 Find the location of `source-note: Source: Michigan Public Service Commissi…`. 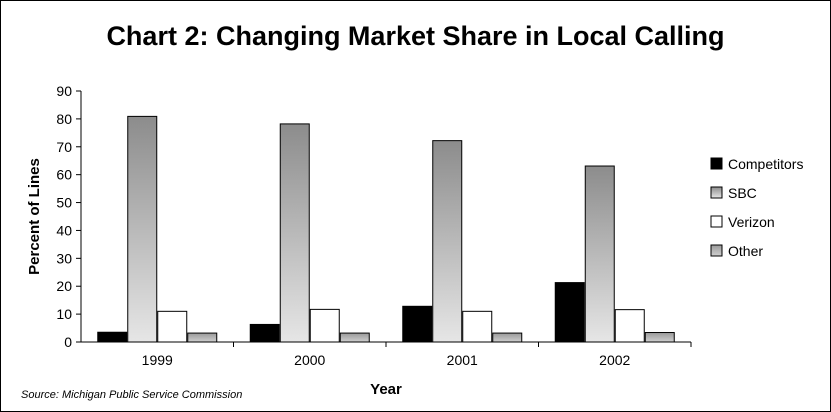

source-note: Source: Michigan Public Service Commissi… is located at coordinates (132, 395).